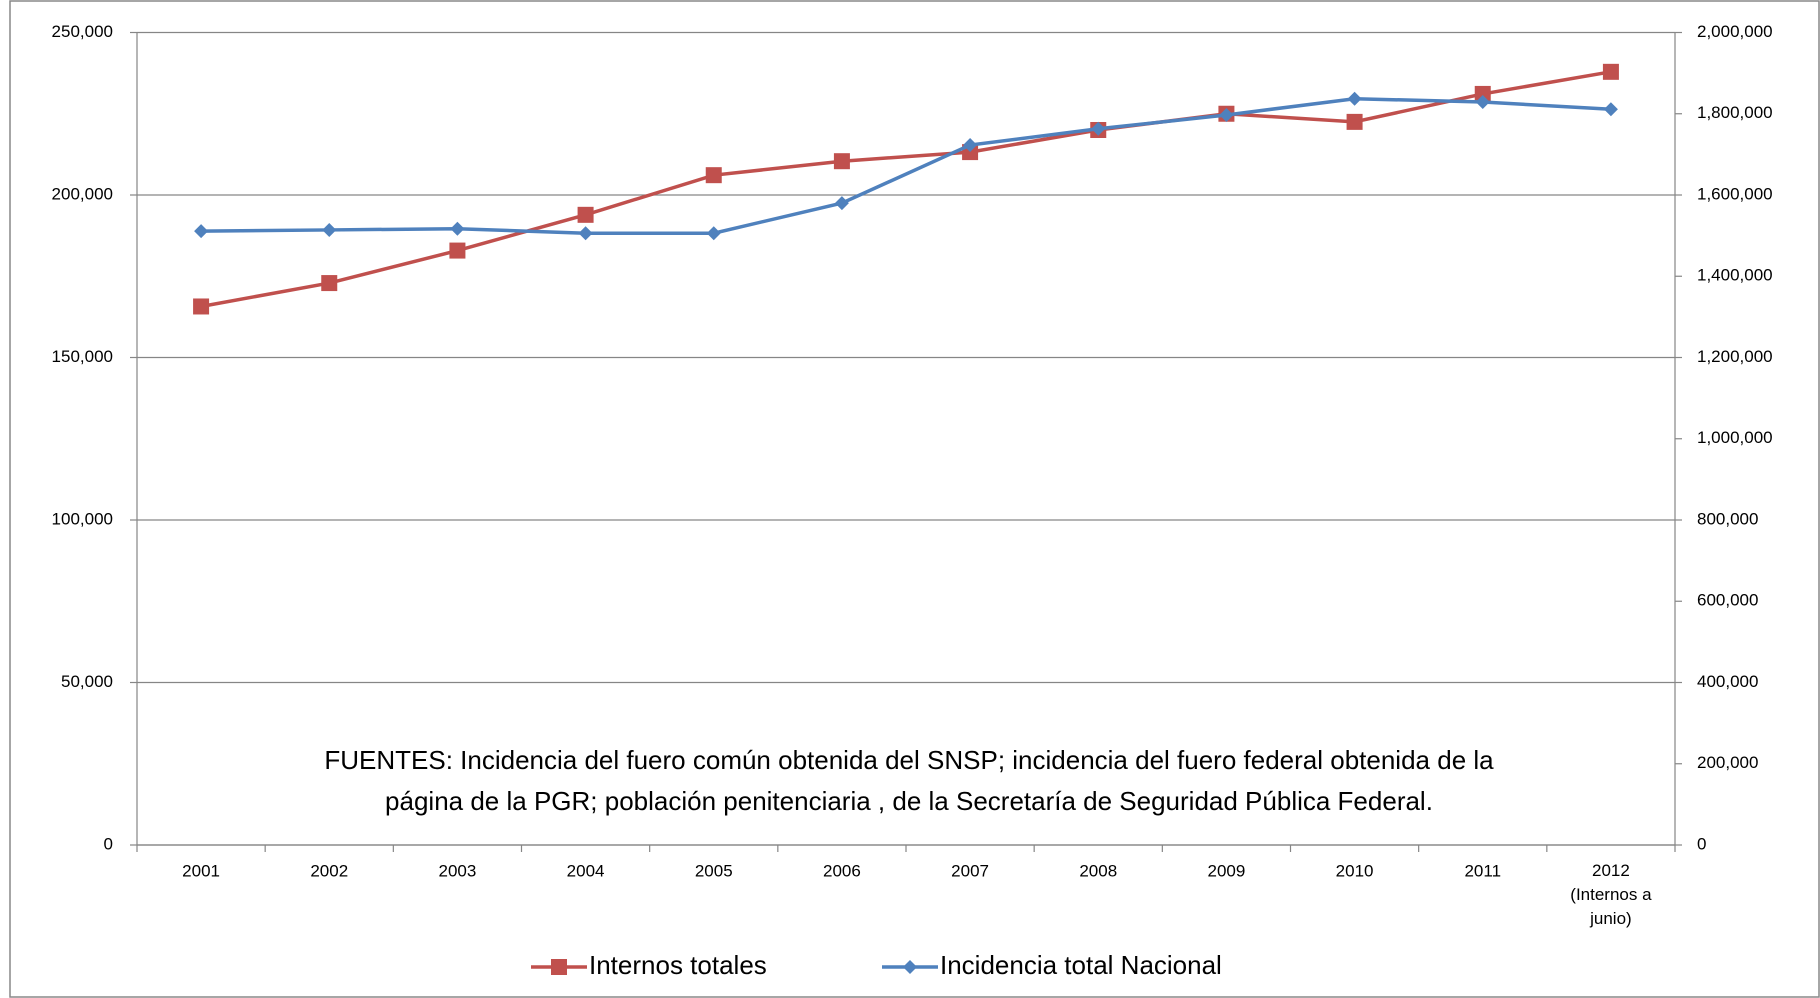 The width and height of the screenshot is (1820, 998). I want to click on y2-tick-label: 1,400,000, so click(1735, 275).